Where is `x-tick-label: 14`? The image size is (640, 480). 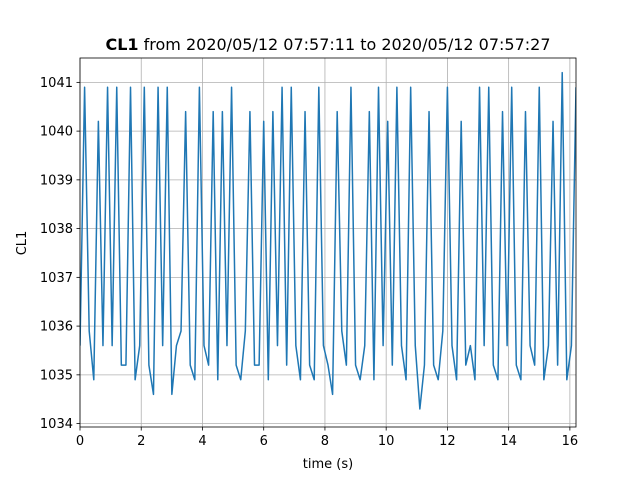
x-tick-label: 14 is located at coordinates (508, 441).